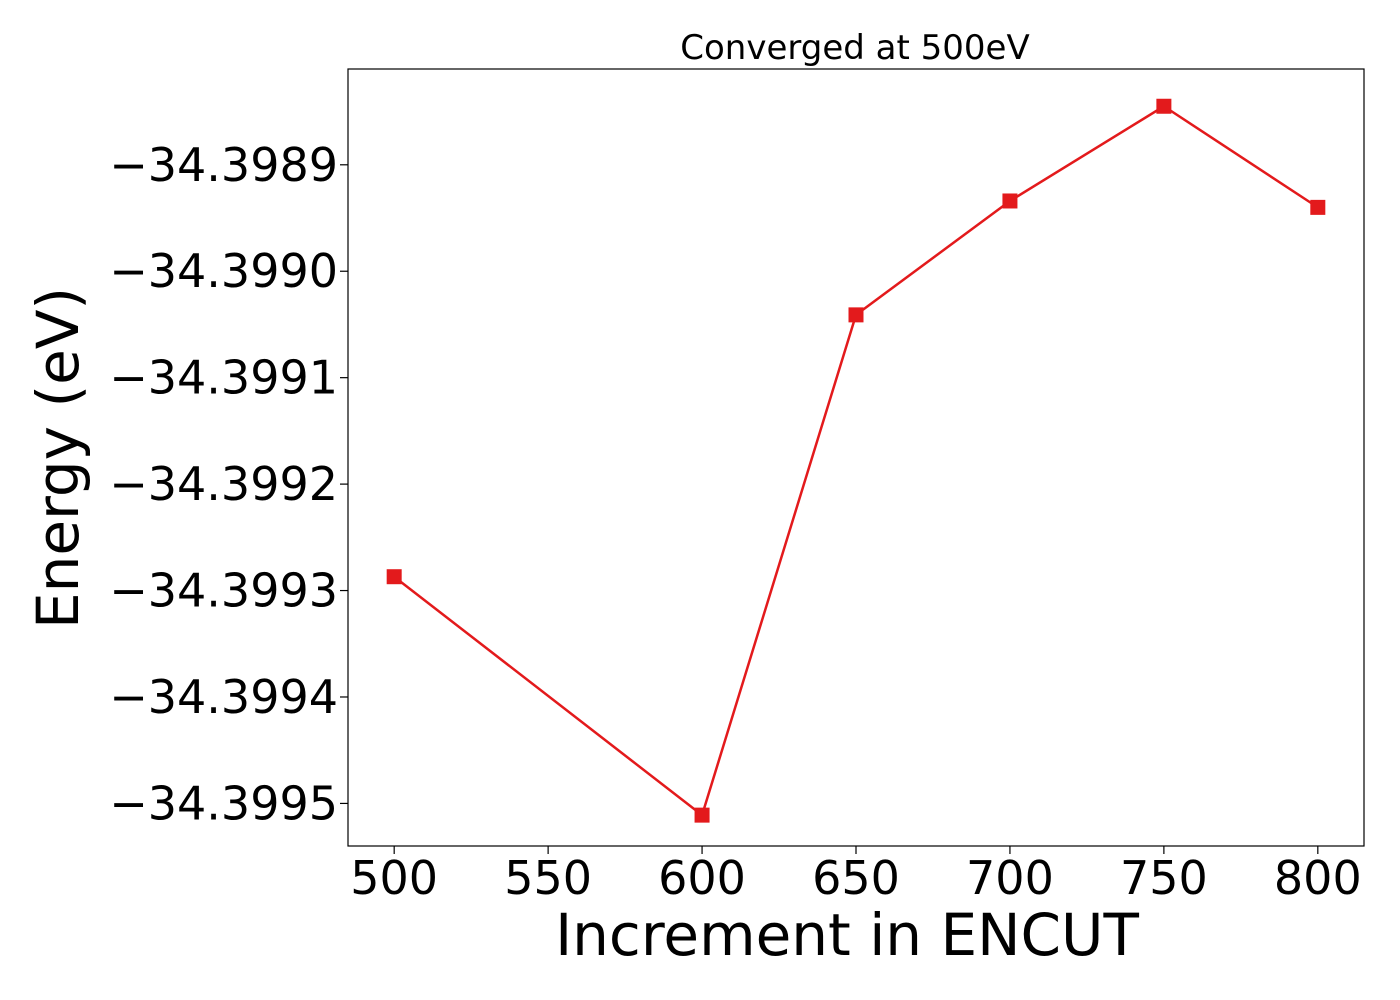 The height and width of the screenshot is (1000, 1400). What do you see at coordinates (223, 271) in the screenshot?
I see `y-tick-label: −34.3990` at bounding box center [223, 271].